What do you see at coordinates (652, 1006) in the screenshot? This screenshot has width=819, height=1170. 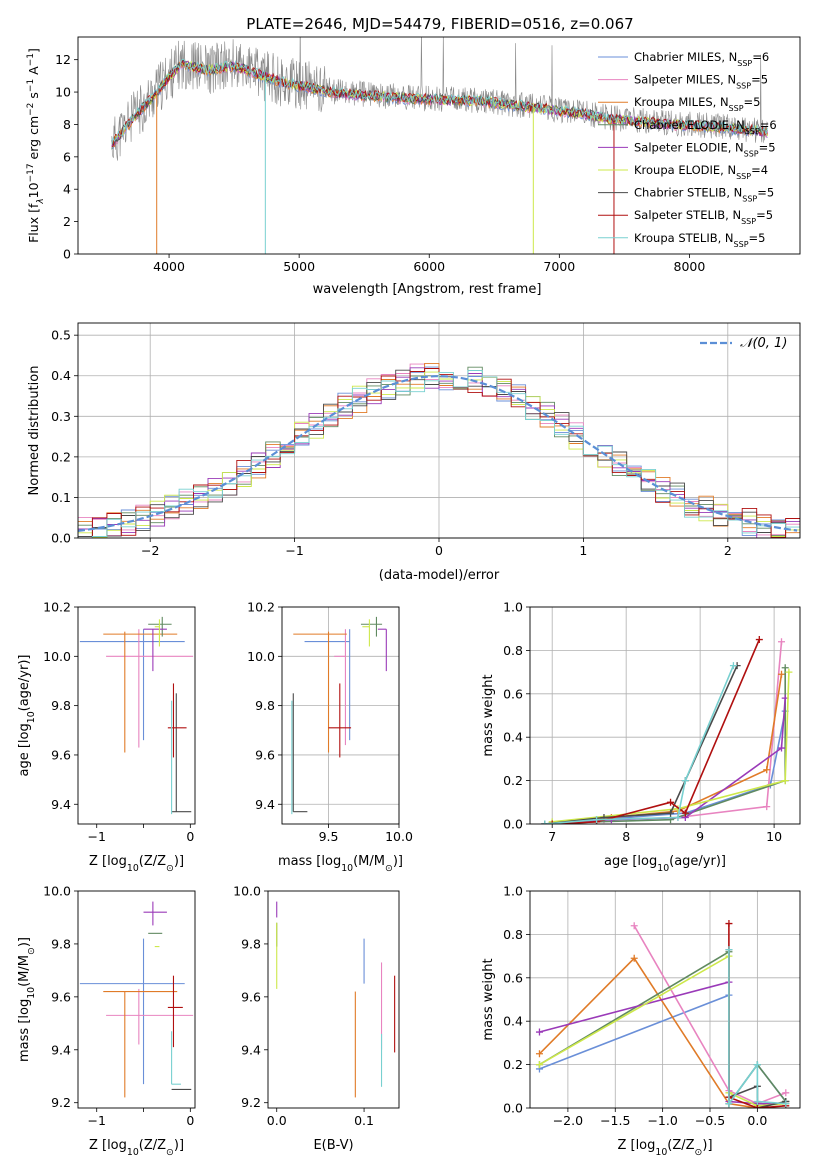 I see `frame-weight-vs-z: −2.0 −1.5 −1.0 −0.5 0.0 0.0 0.2 0.4 0.6 0.8 1.0` at bounding box center [652, 1006].